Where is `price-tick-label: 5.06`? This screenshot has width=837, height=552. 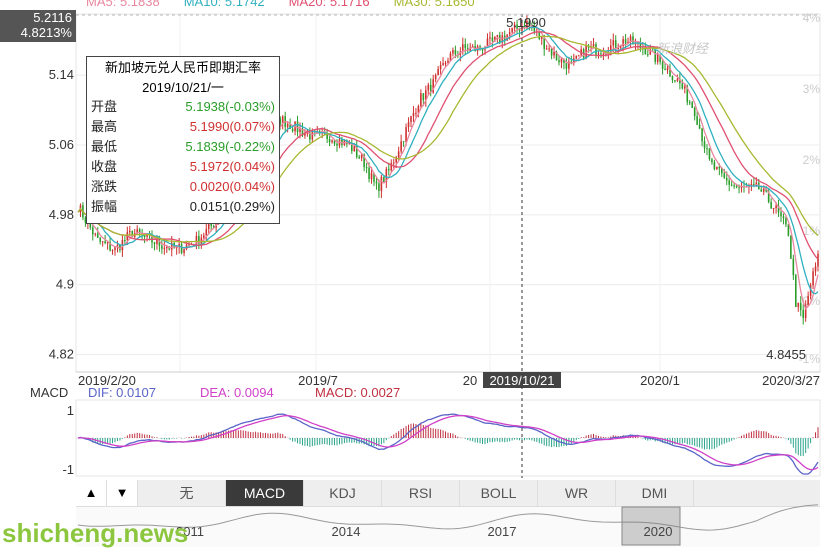
price-tick-label: 5.06 is located at coordinates (61, 144).